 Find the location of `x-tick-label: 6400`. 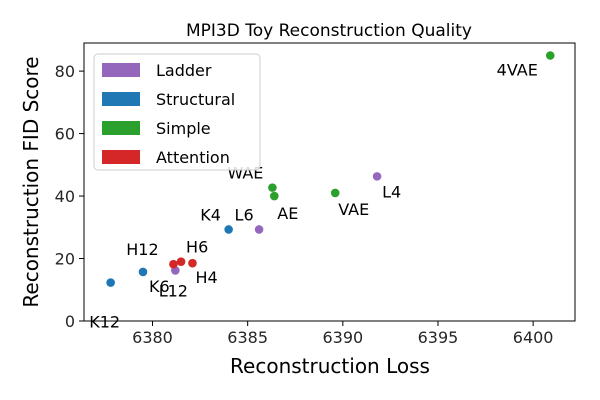

x-tick-label: 6400 is located at coordinates (533, 337).